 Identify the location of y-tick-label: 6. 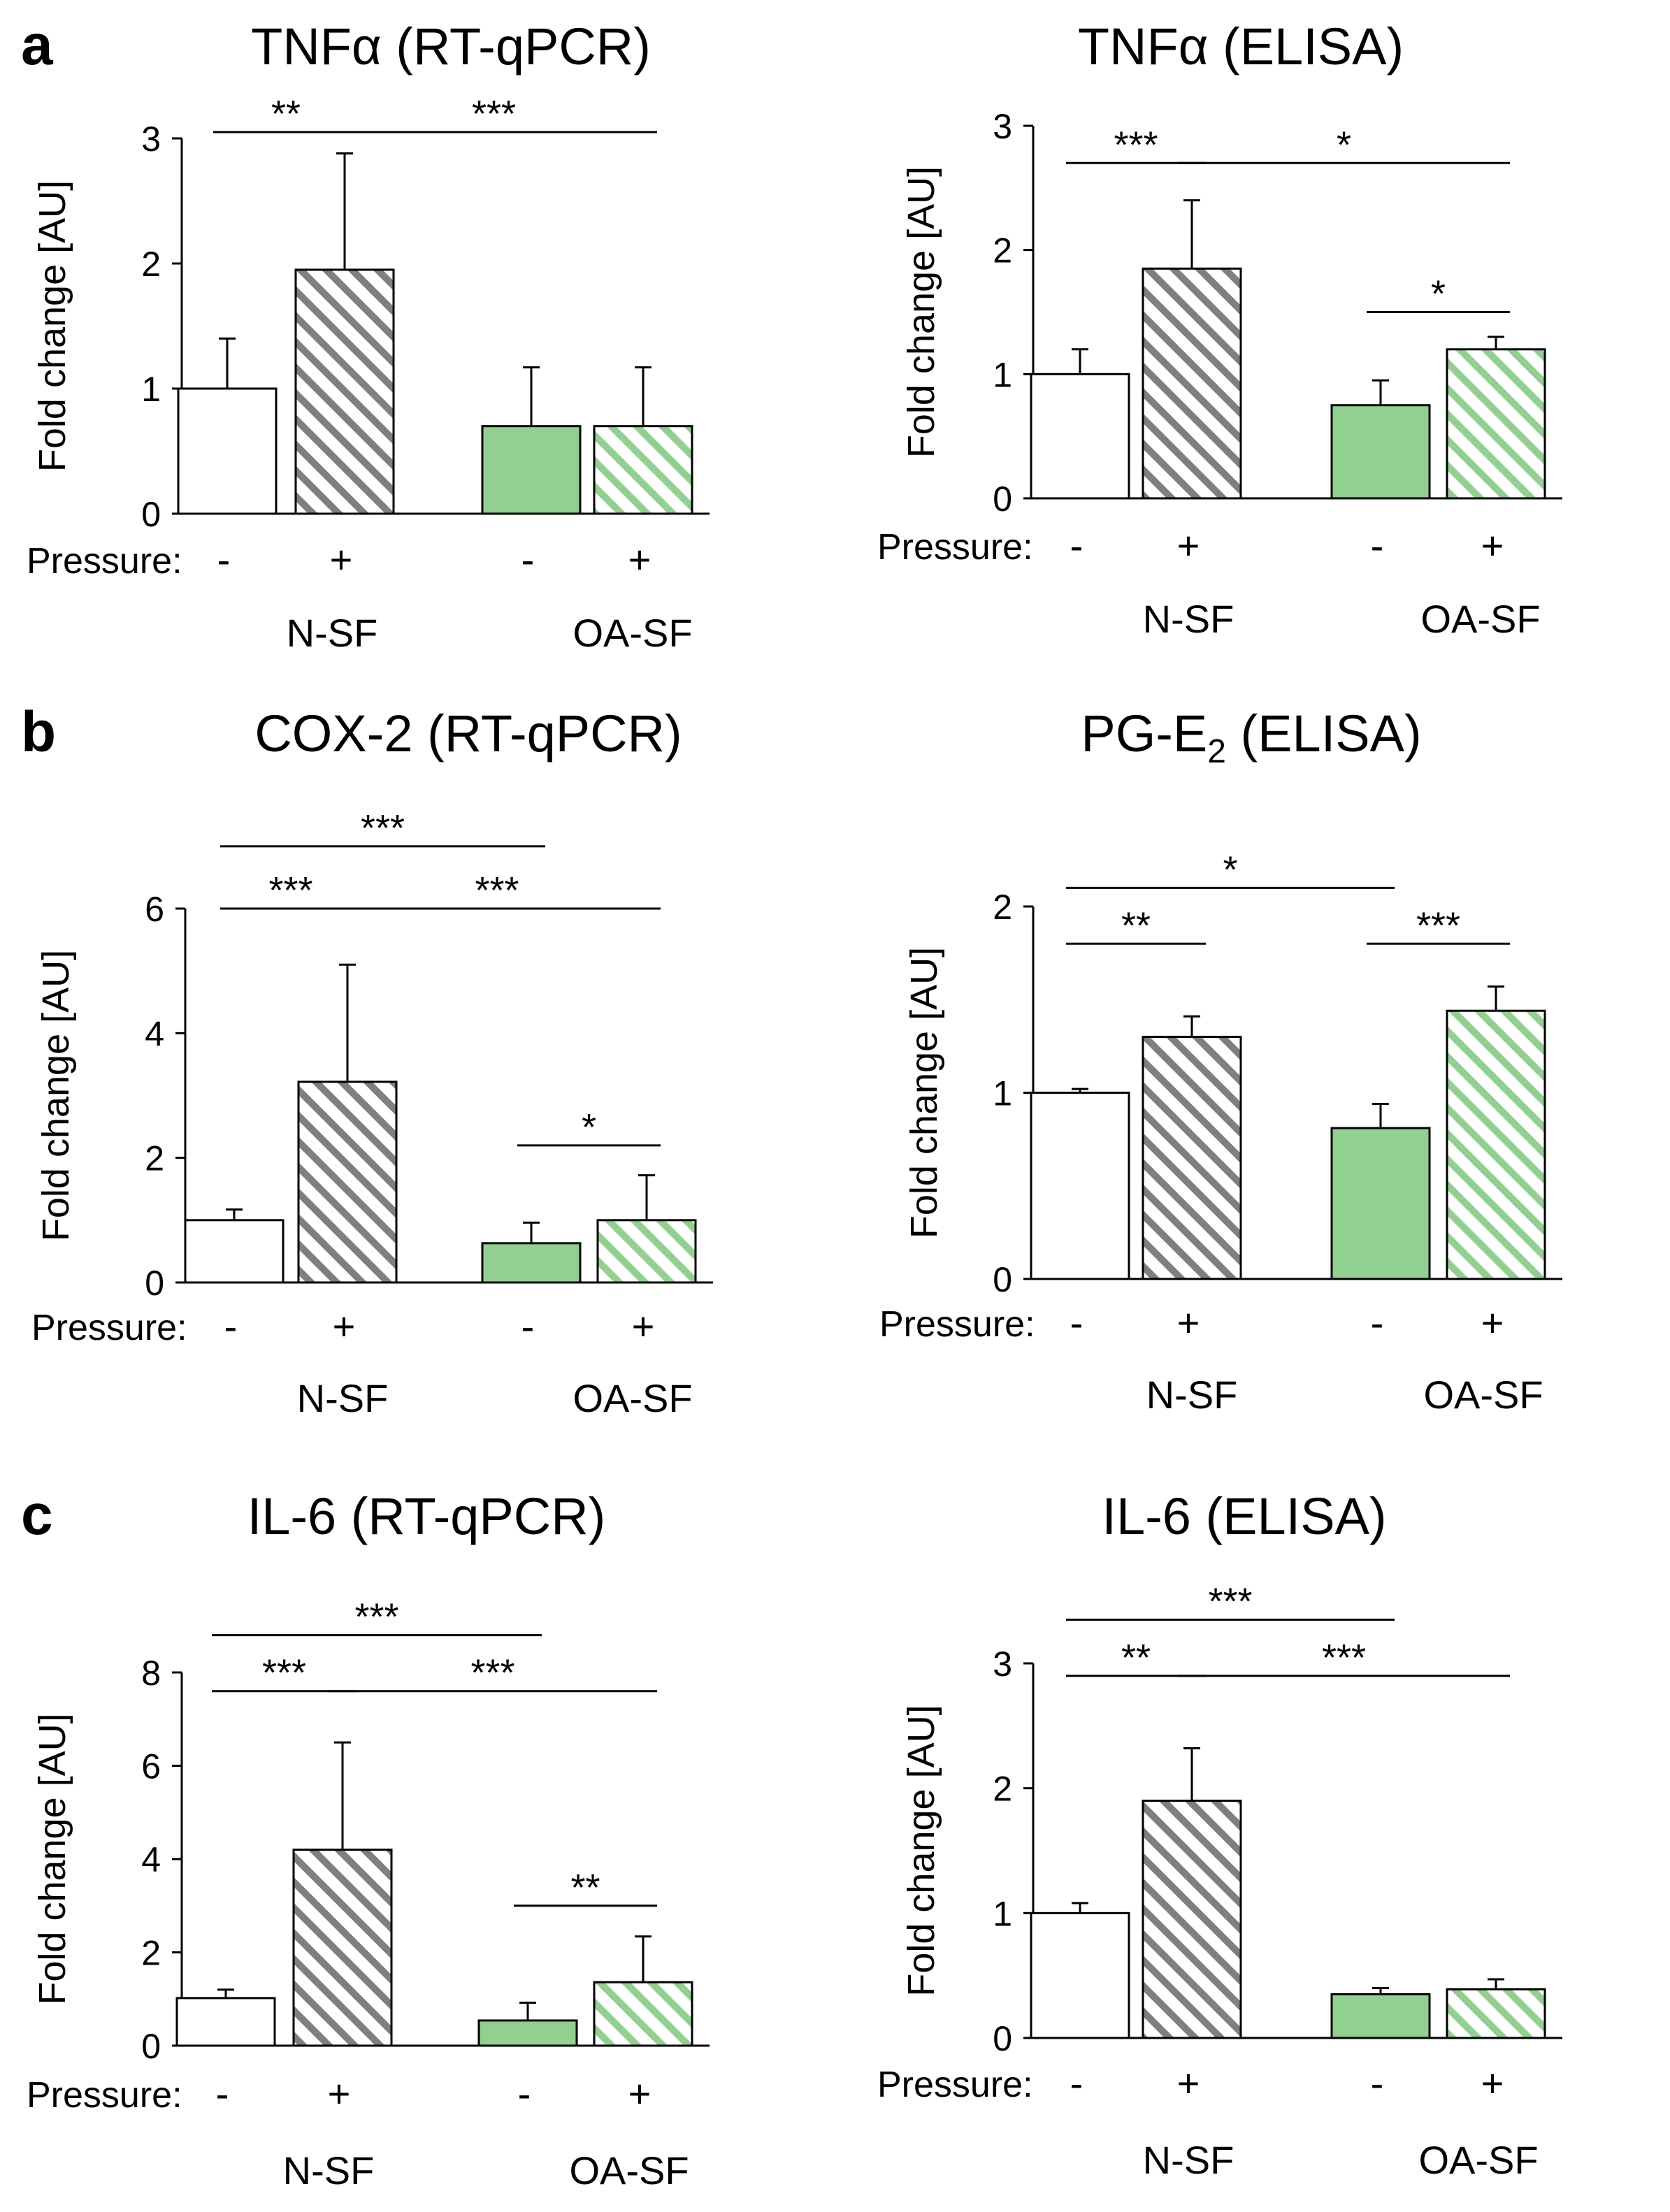
(151, 1766).